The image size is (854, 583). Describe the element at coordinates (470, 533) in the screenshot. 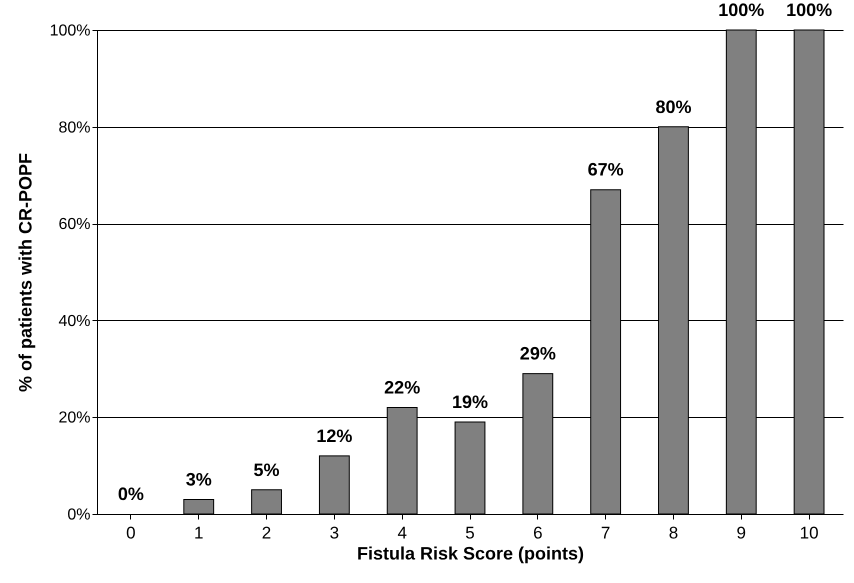

I see `x-tick-label: 5` at that location.